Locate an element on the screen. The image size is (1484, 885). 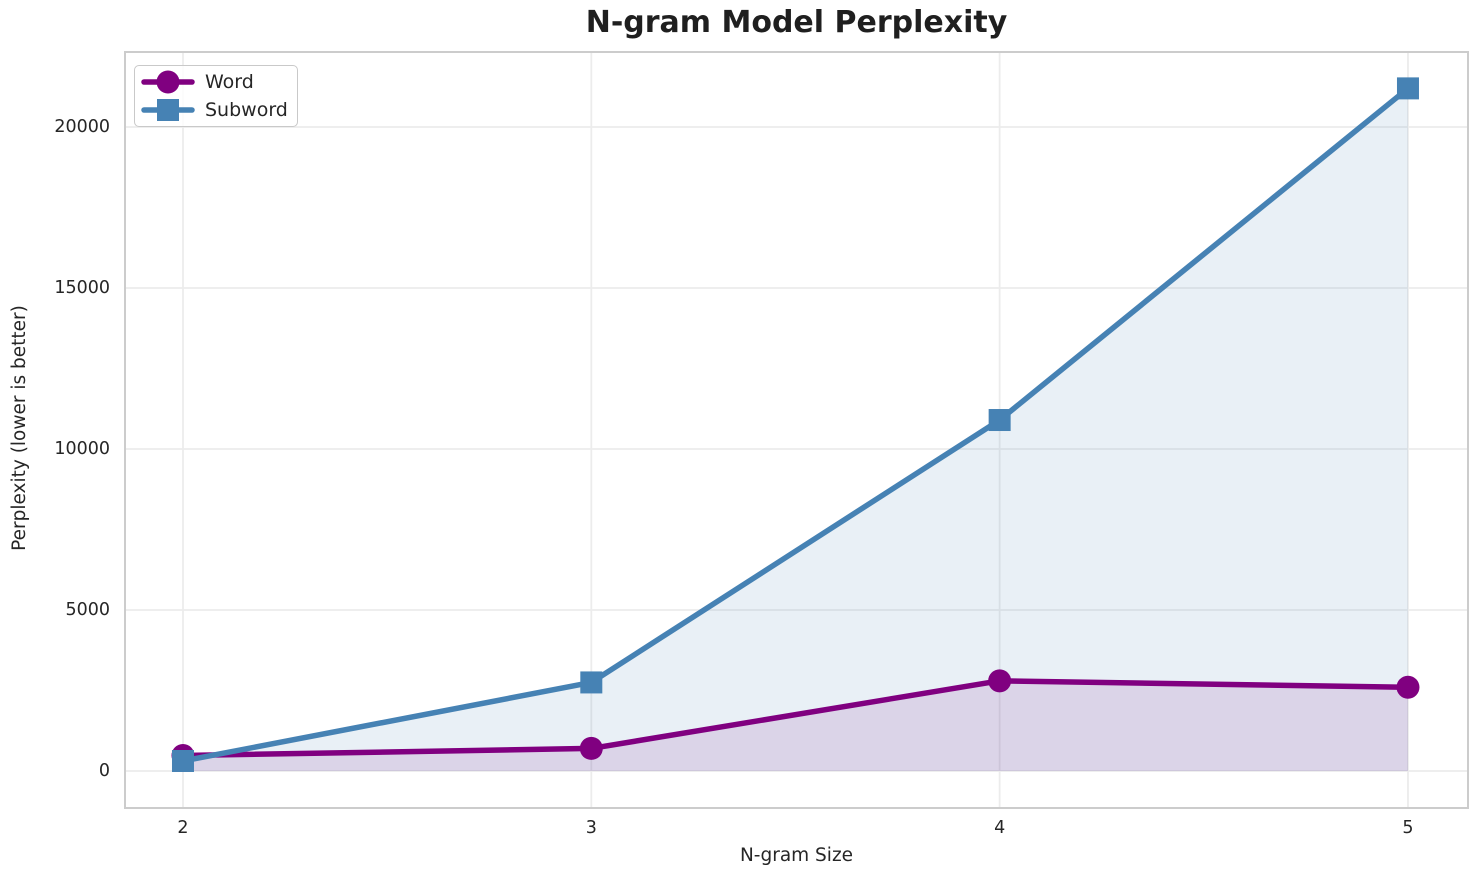
chart-title: N-gram Model Perplexity is located at coordinates (796, 22).